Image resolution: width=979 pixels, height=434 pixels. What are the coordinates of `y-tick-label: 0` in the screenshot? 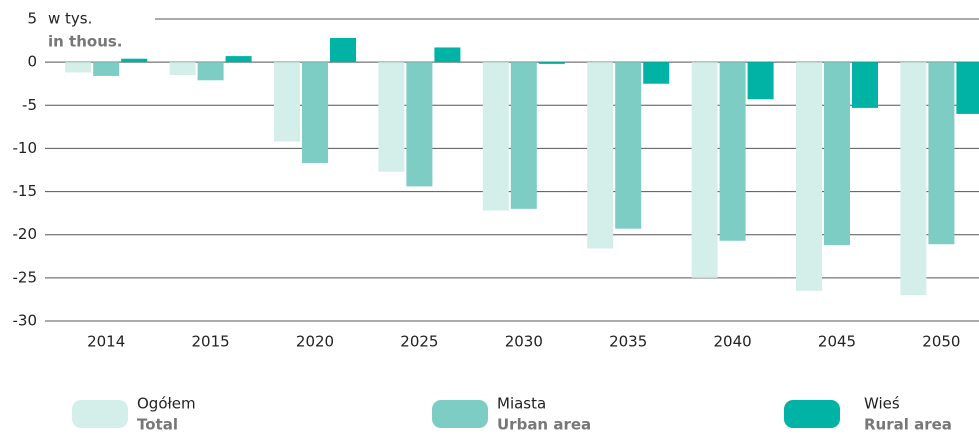 It's located at (32, 62).